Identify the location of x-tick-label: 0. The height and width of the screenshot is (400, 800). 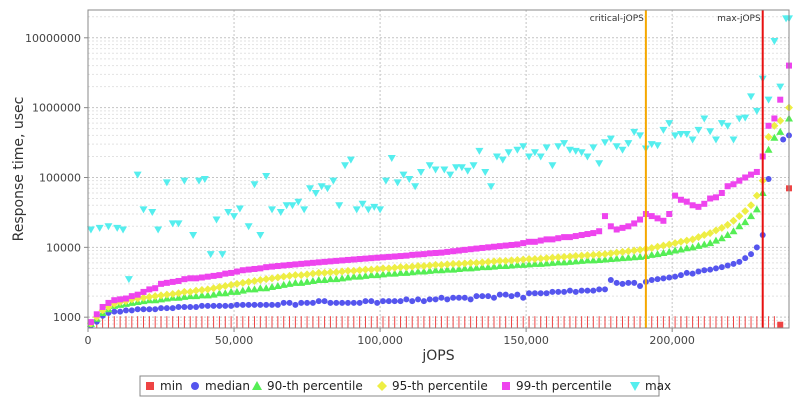
(88, 340).